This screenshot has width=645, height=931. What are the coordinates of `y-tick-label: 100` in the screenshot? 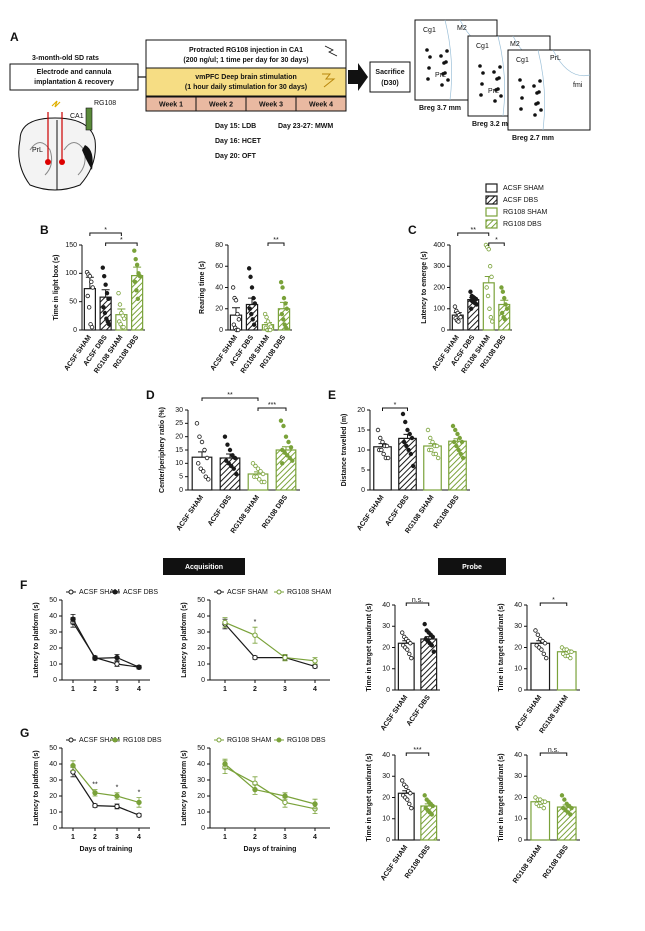 It's located at (439, 309).